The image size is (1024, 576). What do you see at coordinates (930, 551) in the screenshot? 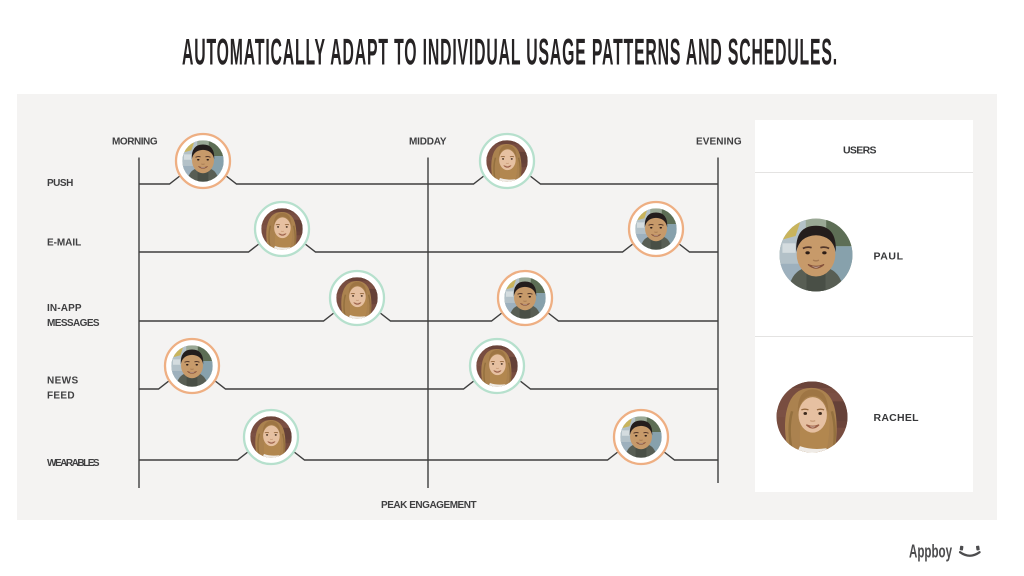
I see `svg-text: Appboy` at bounding box center [930, 551].